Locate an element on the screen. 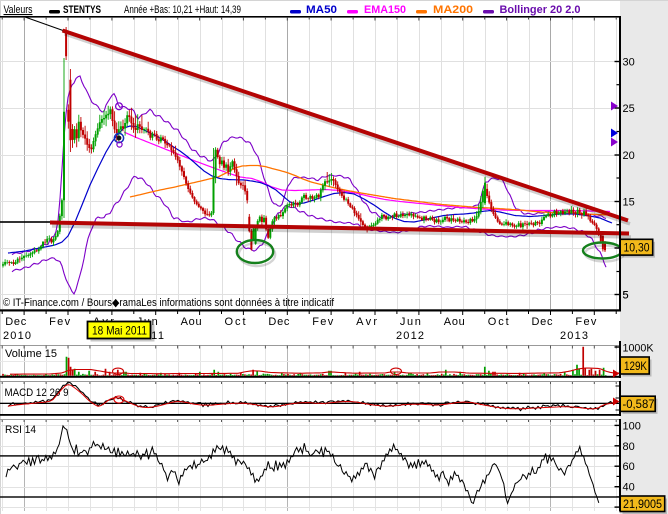 This screenshot has width=668, height=514. svg-text: 30 is located at coordinates (629, 63).